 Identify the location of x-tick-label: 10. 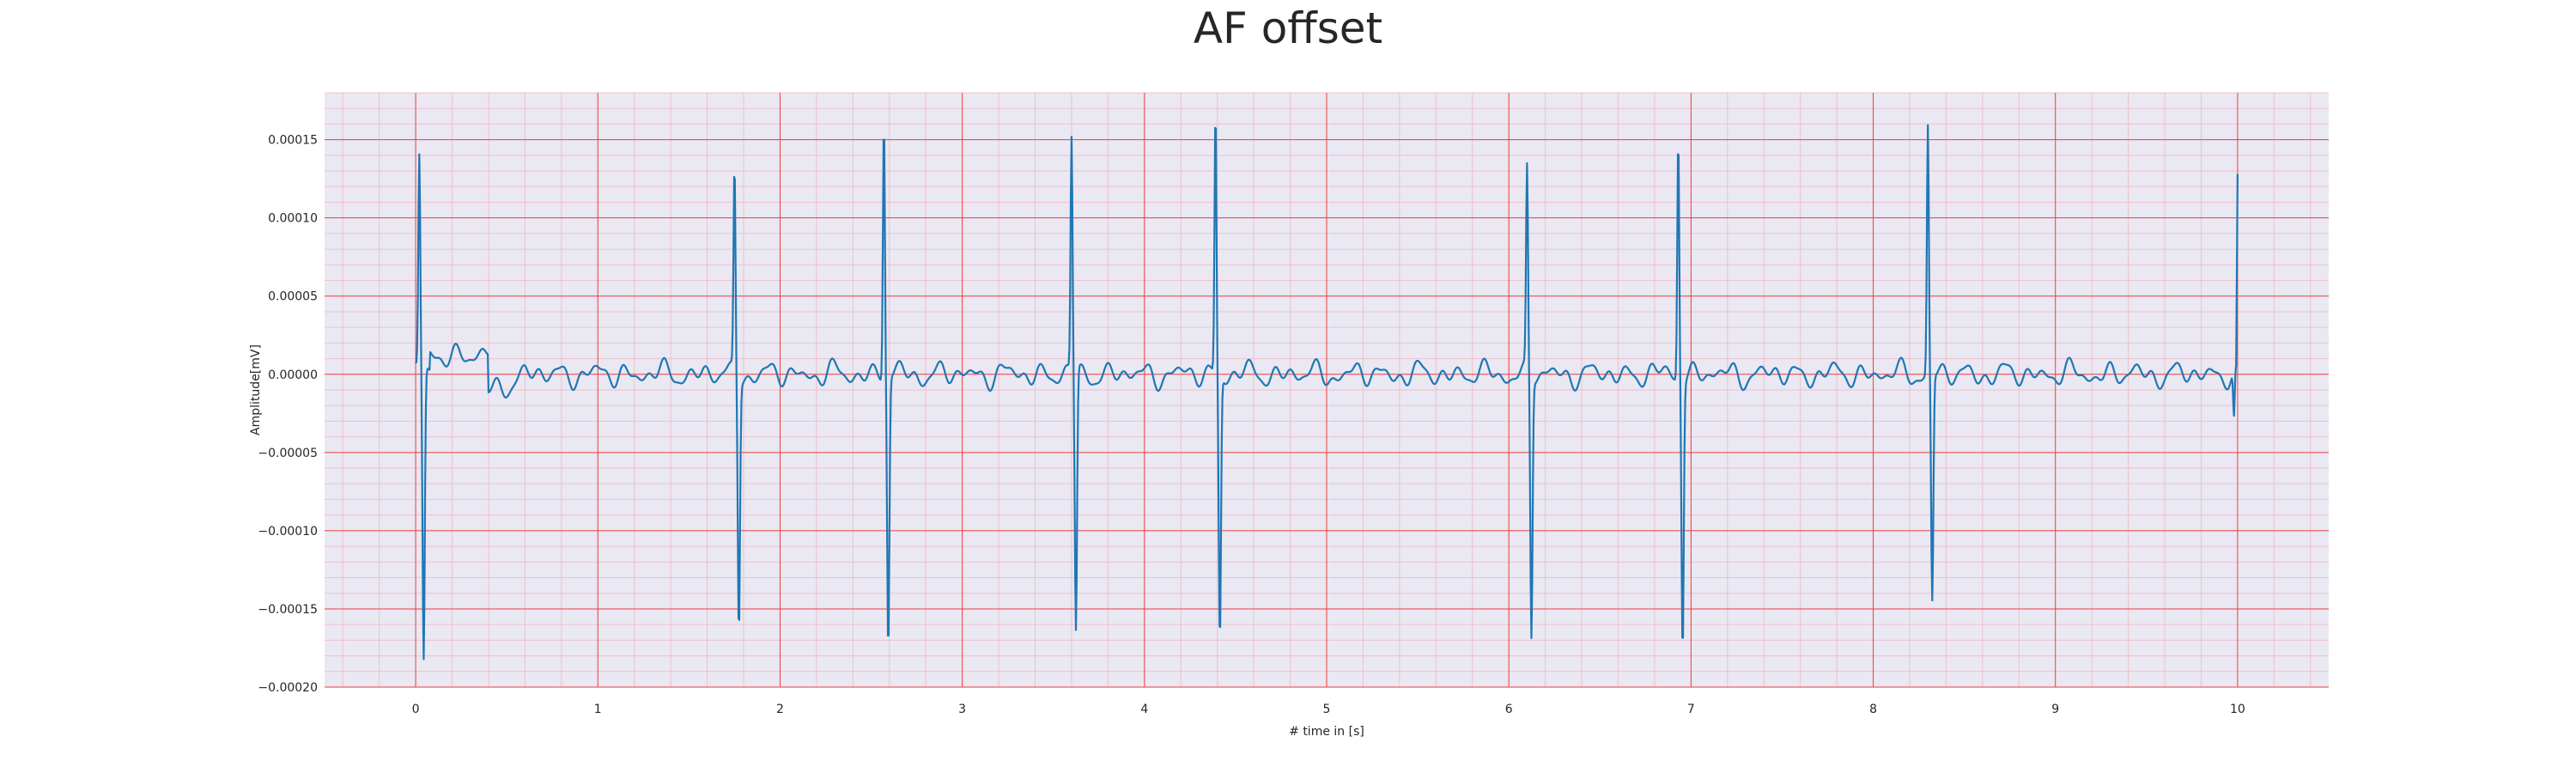
(2237, 709).